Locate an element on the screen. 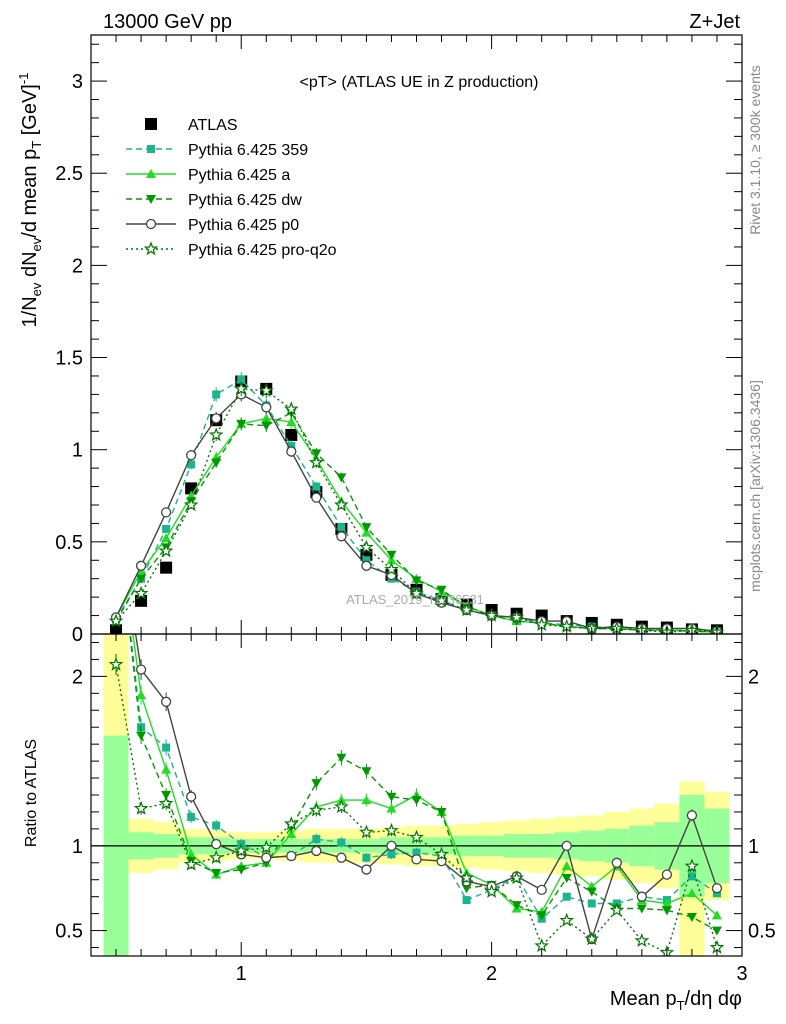  x-tick-label: 3 is located at coordinates (741, 974).